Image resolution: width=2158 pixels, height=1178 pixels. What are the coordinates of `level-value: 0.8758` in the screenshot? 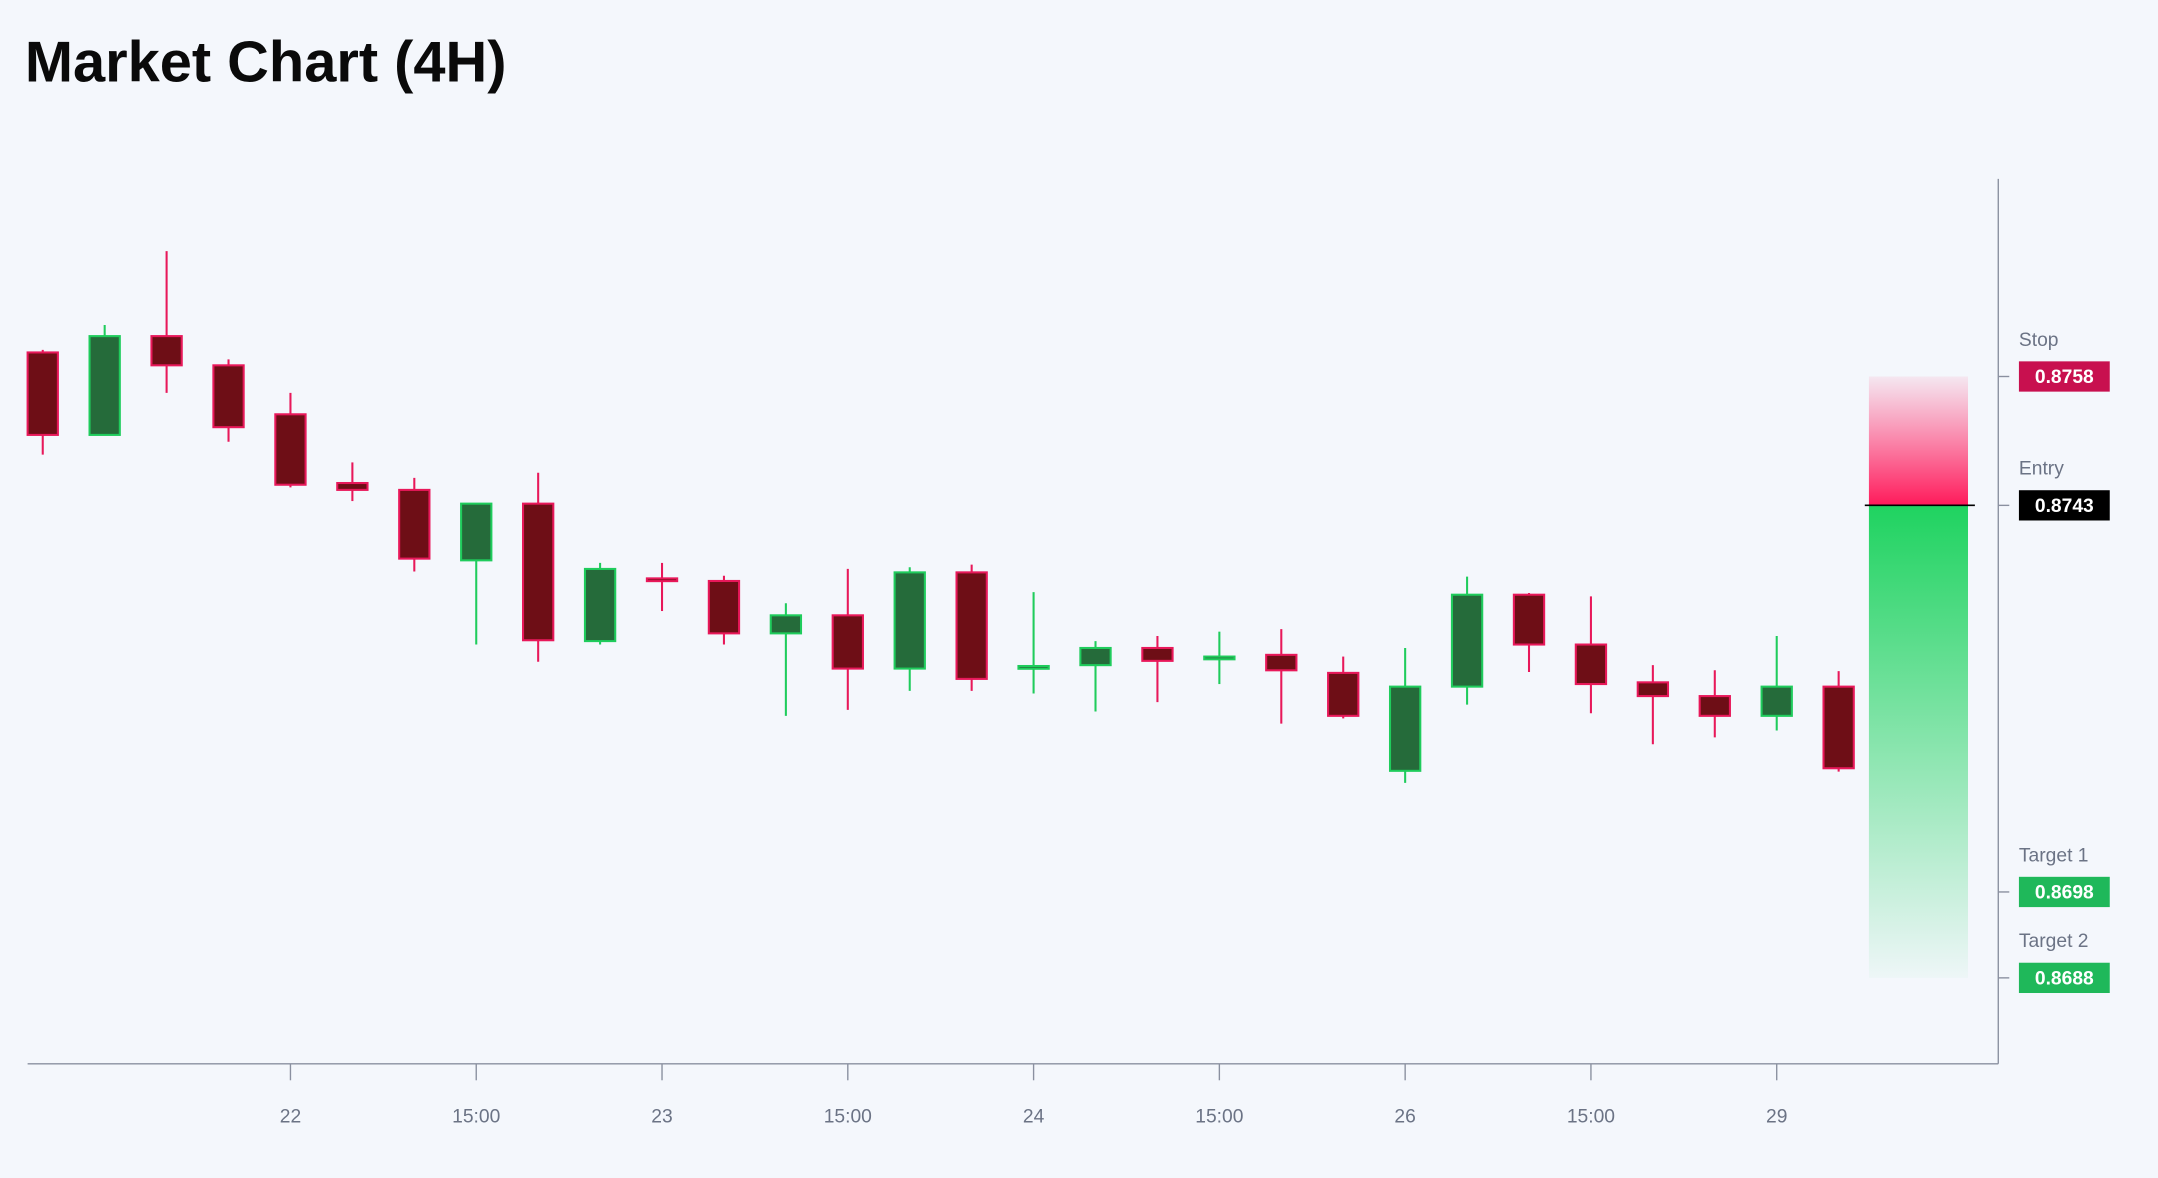 It's located at (2064, 377).